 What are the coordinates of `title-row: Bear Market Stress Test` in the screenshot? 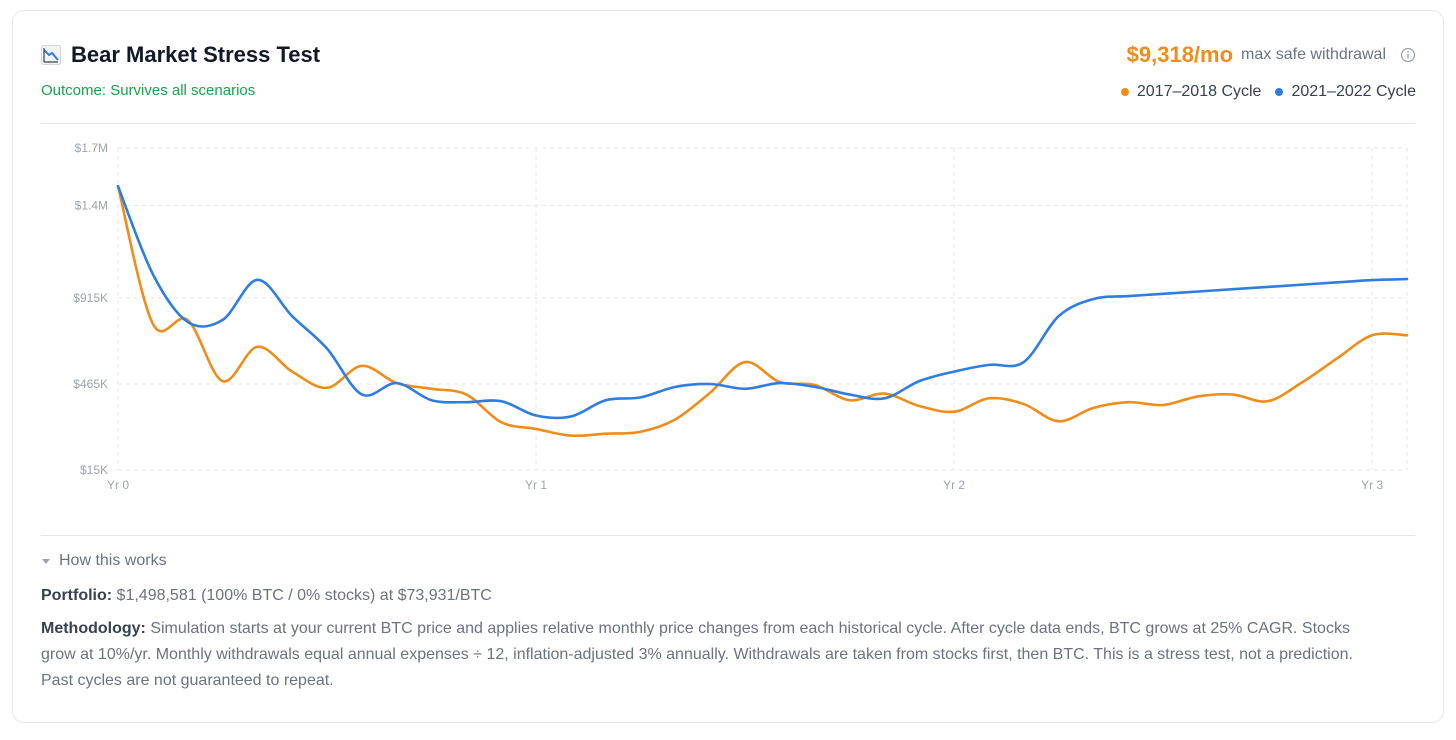 It's located at (180, 55).